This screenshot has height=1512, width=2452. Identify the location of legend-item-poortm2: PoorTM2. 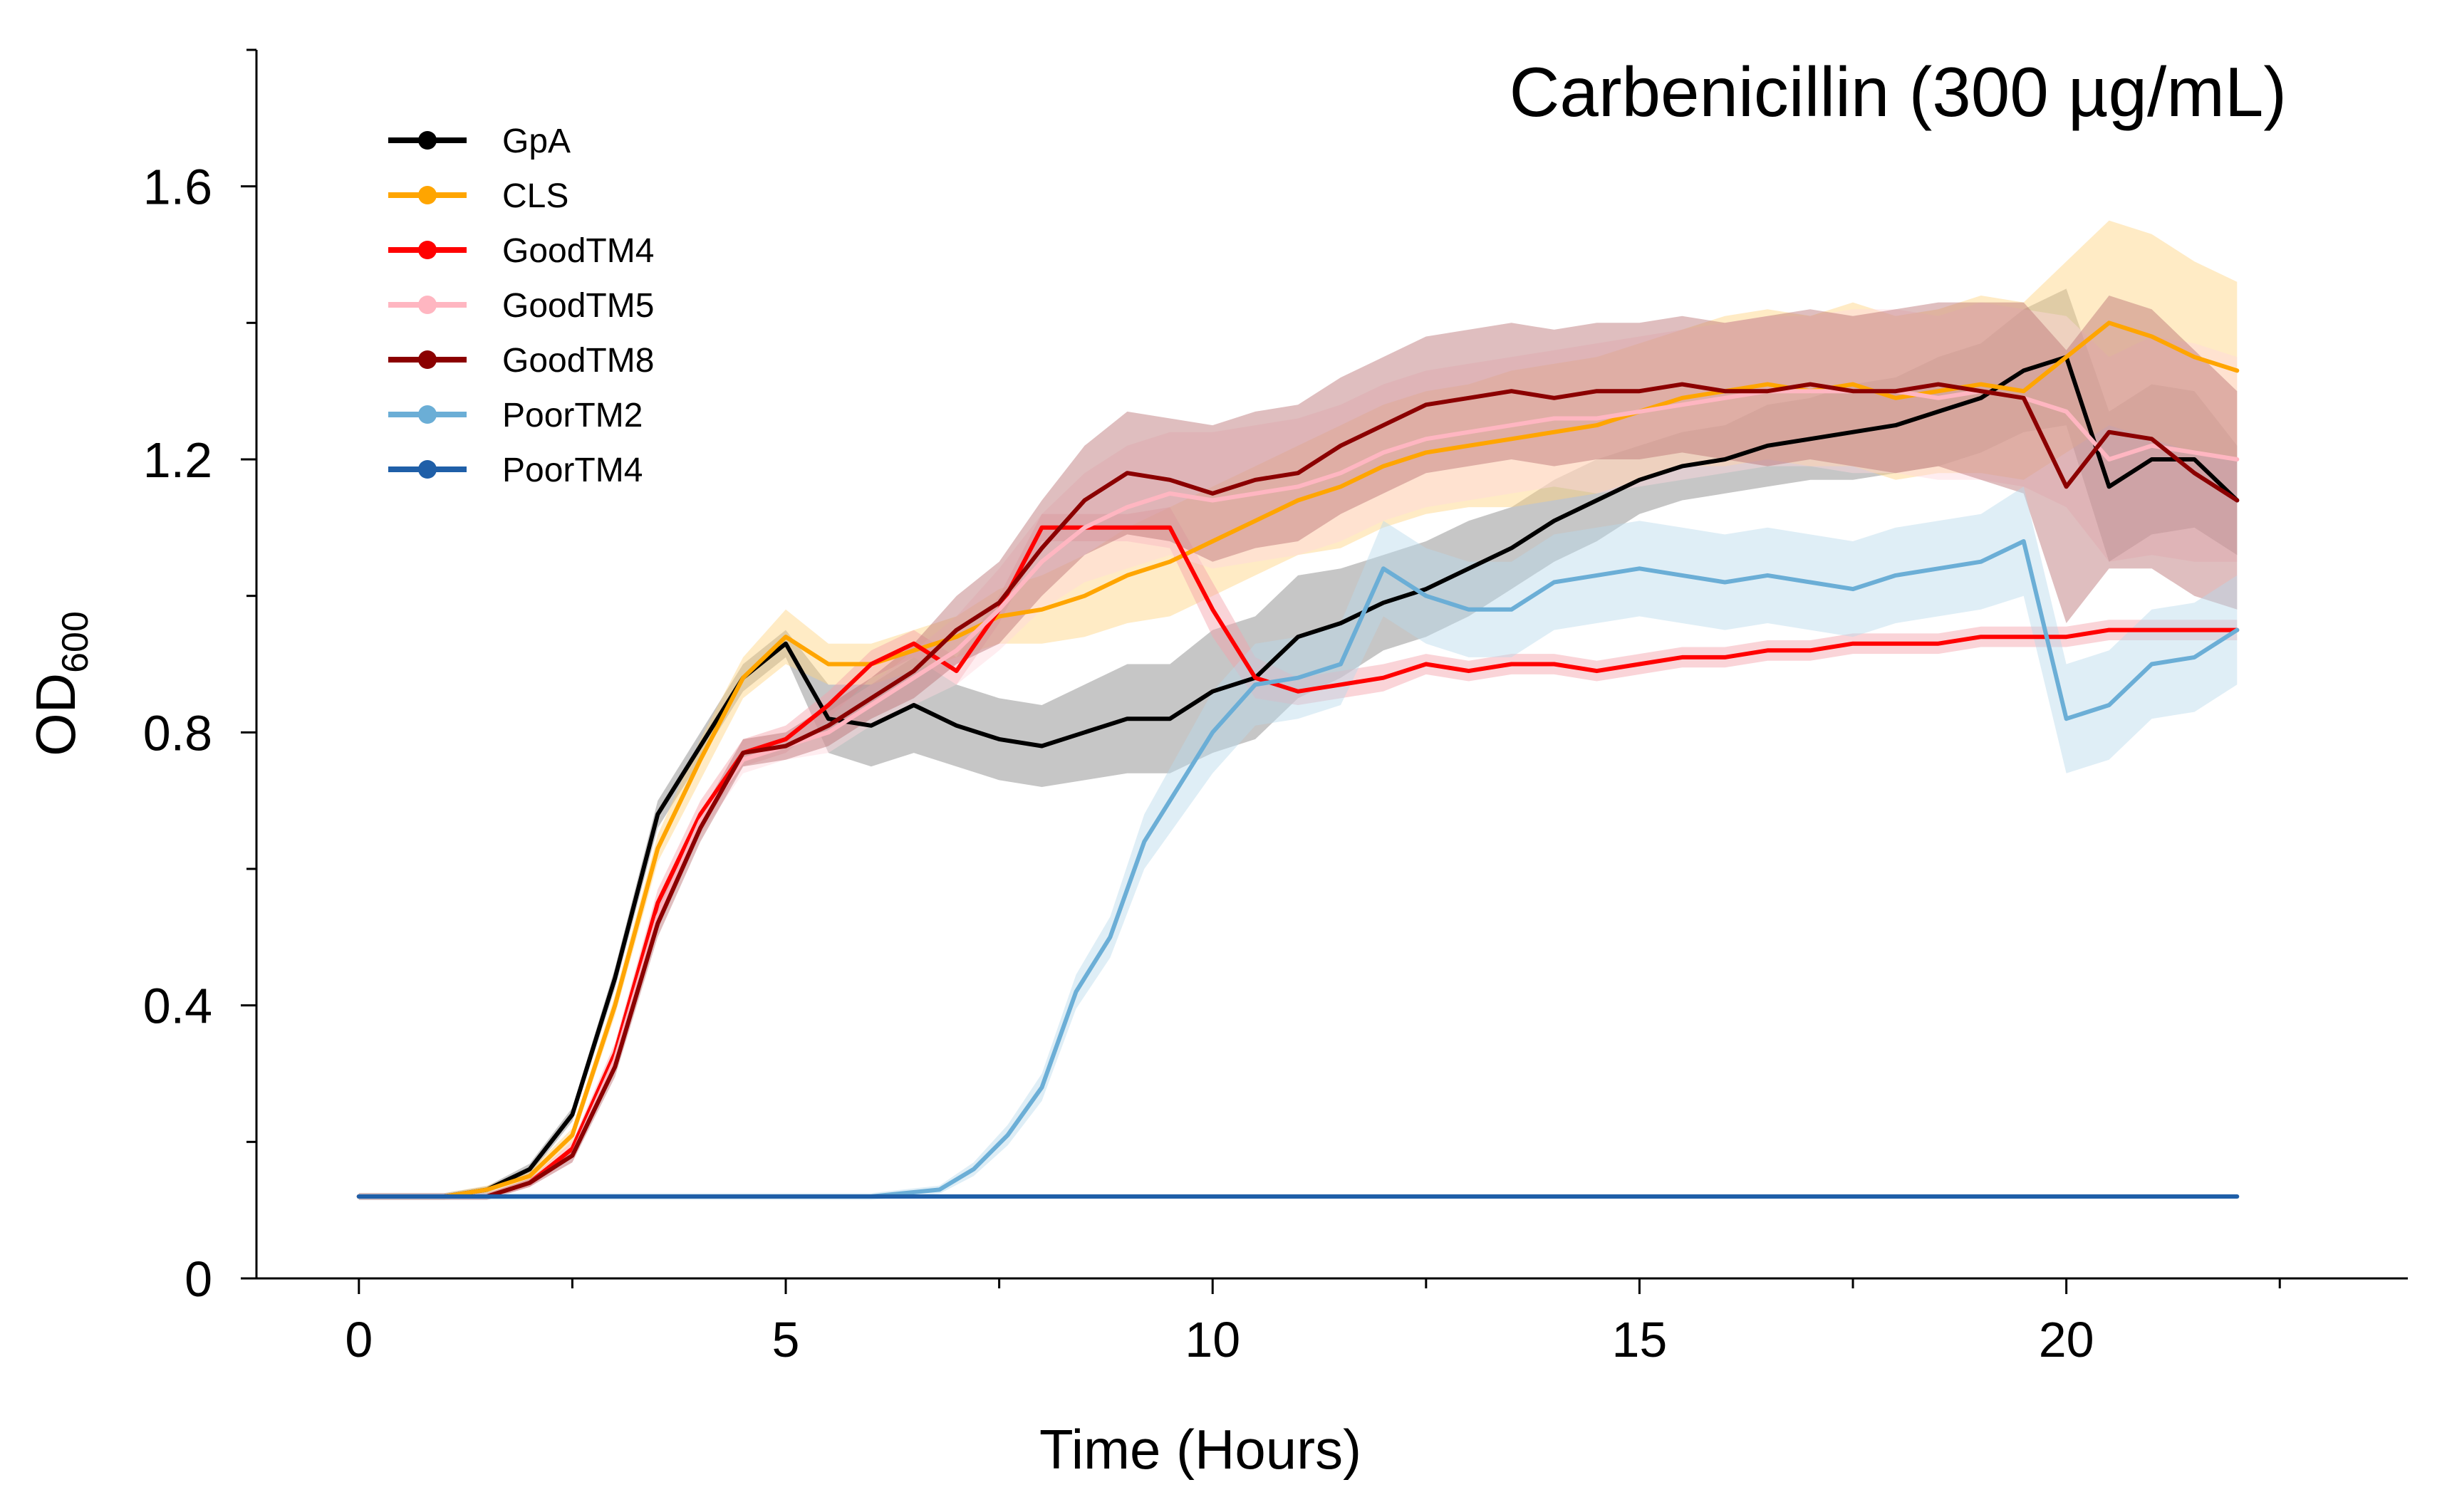
(515, 416).